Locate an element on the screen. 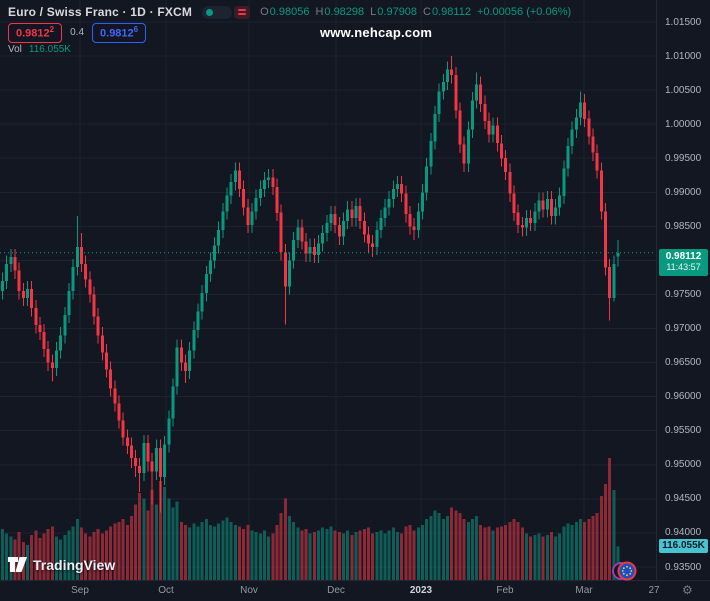  data-warning-icon is located at coordinates (242, 12).